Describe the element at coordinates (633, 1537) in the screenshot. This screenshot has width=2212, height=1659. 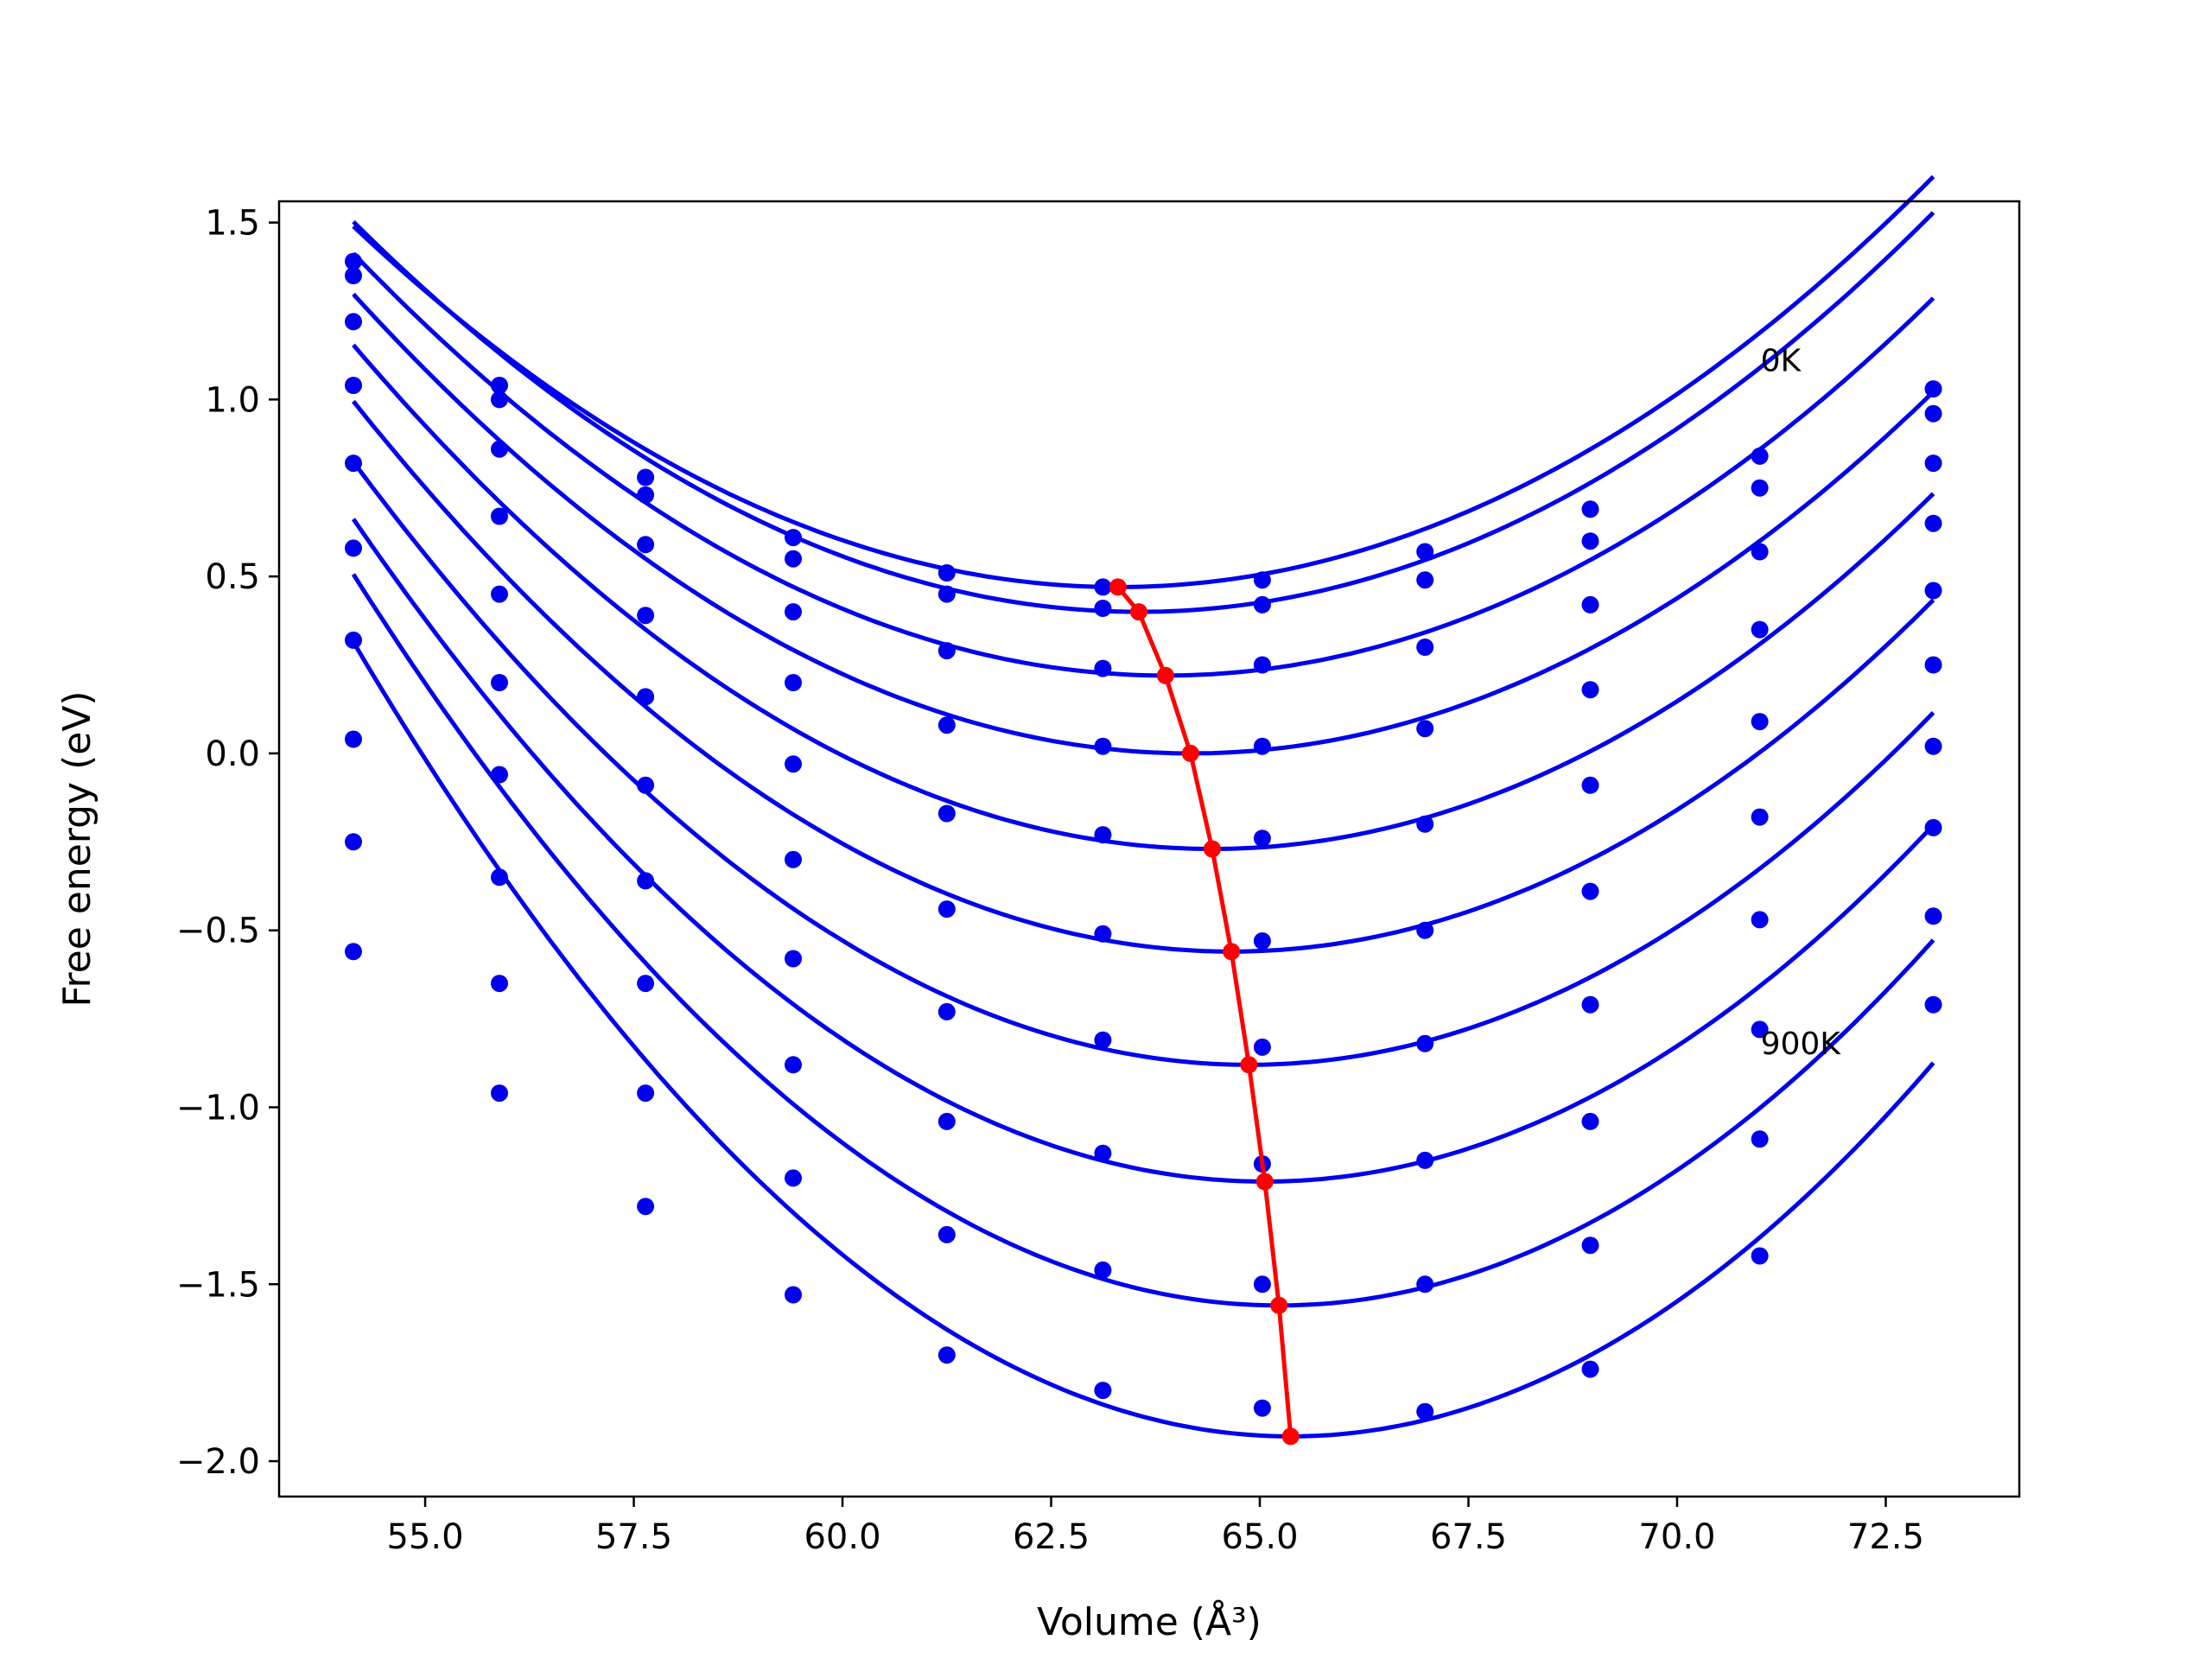
I see `x-tick-label: 57.5` at that location.